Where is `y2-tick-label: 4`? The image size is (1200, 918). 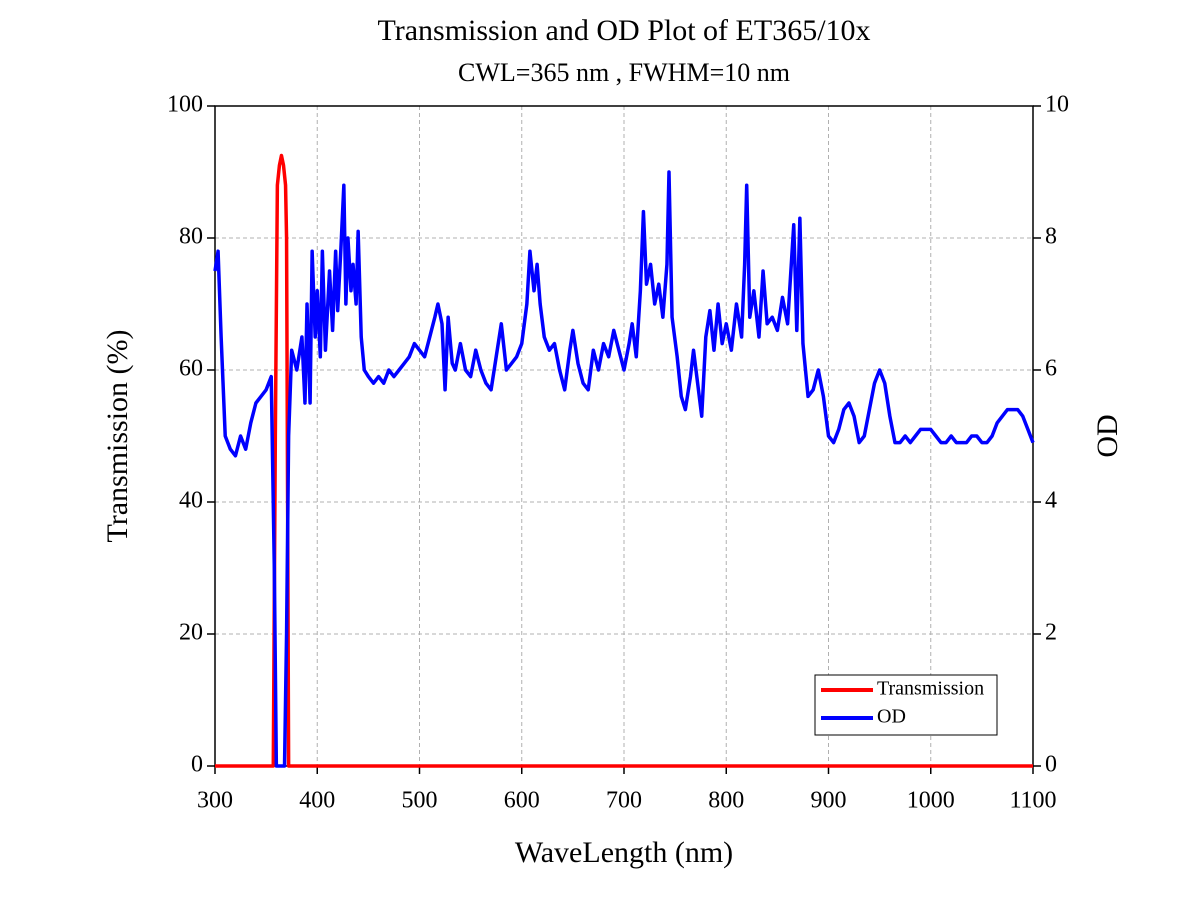 y2-tick-label: 4 is located at coordinates (1051, 501).